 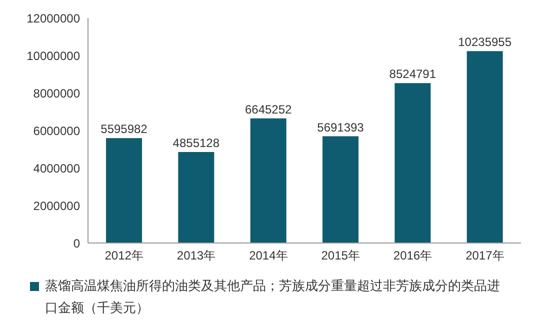 What do you see at coordinates (196, 143) in the screenshot?
I see `data-label: 4855128` at bounding box center [196, 143].